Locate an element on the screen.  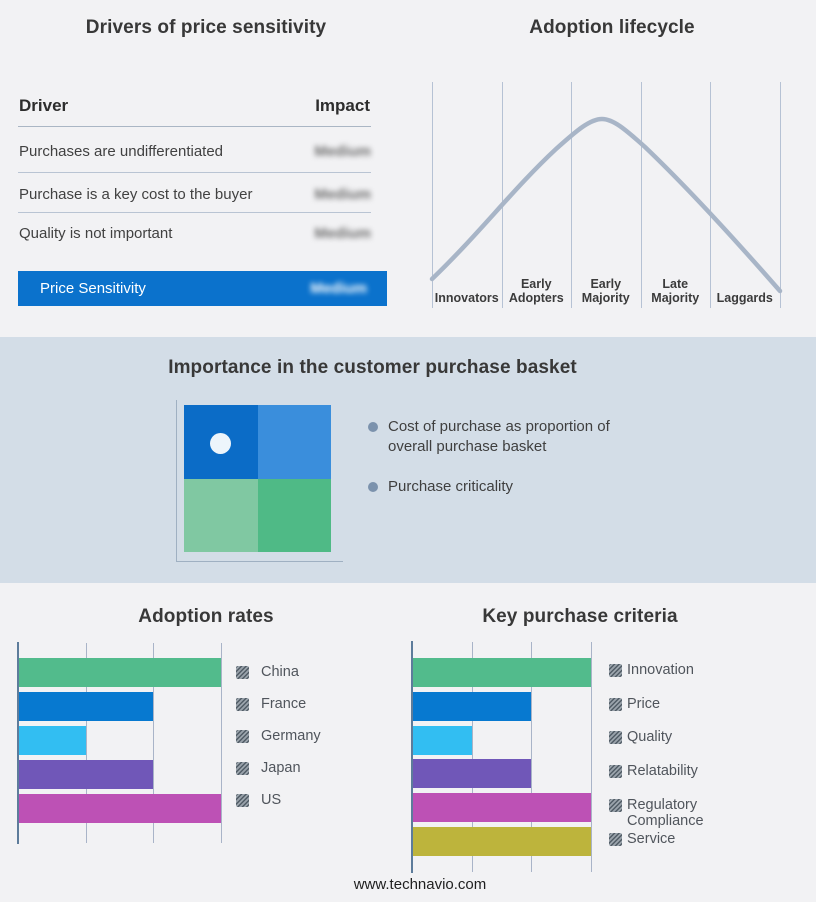
price-sensitivity-impact-value: Medium is located at coordinates (338, 288).